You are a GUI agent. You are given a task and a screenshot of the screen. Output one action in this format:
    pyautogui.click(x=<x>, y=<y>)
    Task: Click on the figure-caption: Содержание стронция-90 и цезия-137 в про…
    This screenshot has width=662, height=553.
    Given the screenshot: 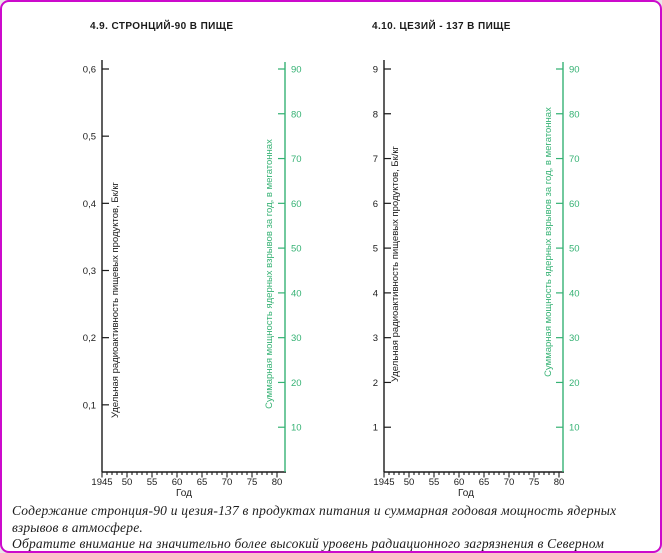 What is the action you would take?
    pyautogui.click(x=334, y=527)
    